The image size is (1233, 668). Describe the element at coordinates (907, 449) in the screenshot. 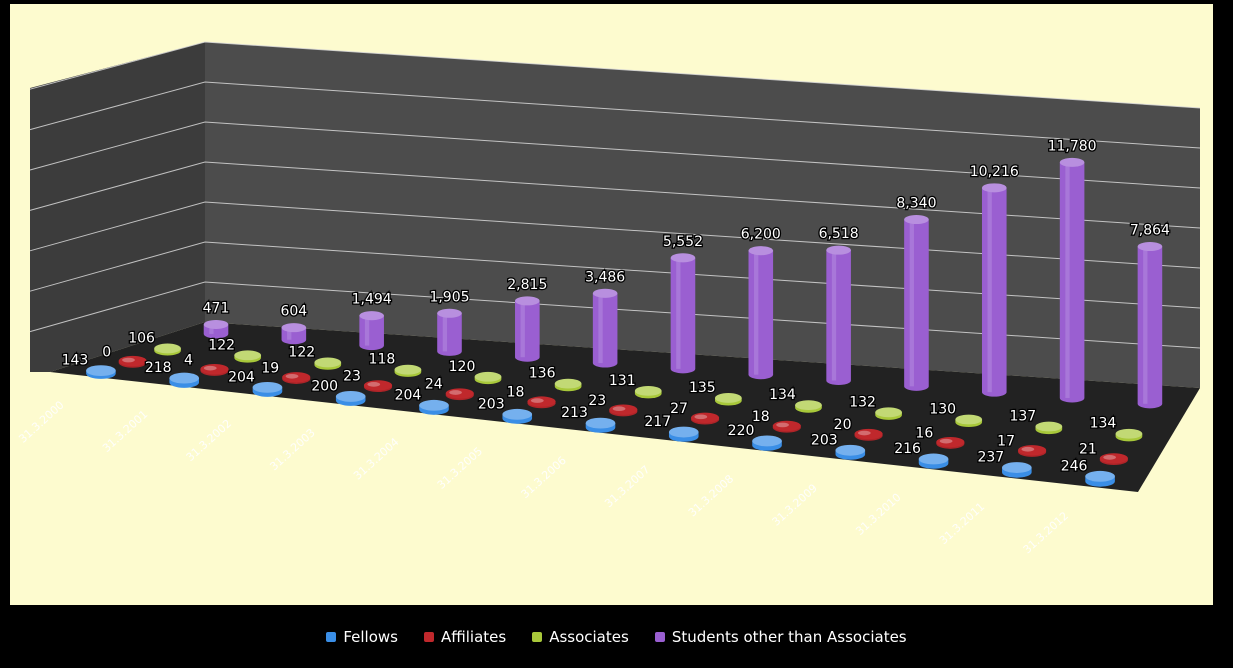

I see `data-label: 216` at that location.